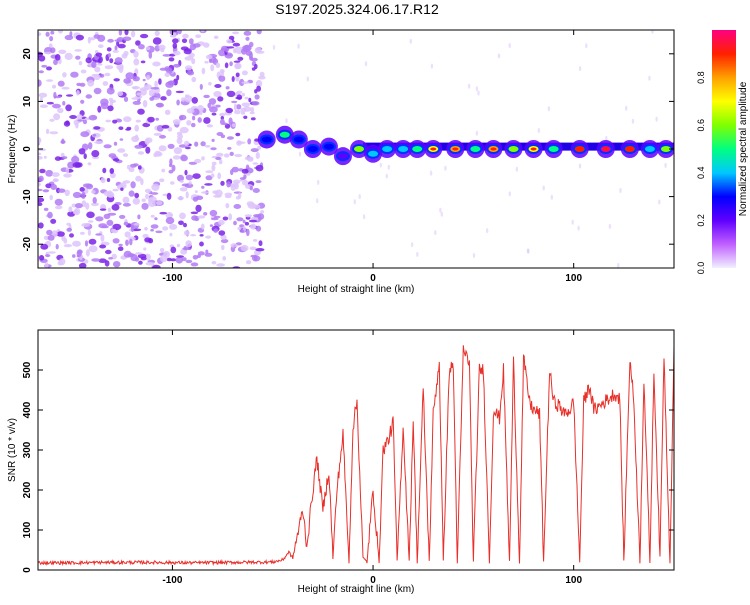 The width and height of the screenshot is (750, 605). I want to click on x-tick-label: 0, so click(373, 278).